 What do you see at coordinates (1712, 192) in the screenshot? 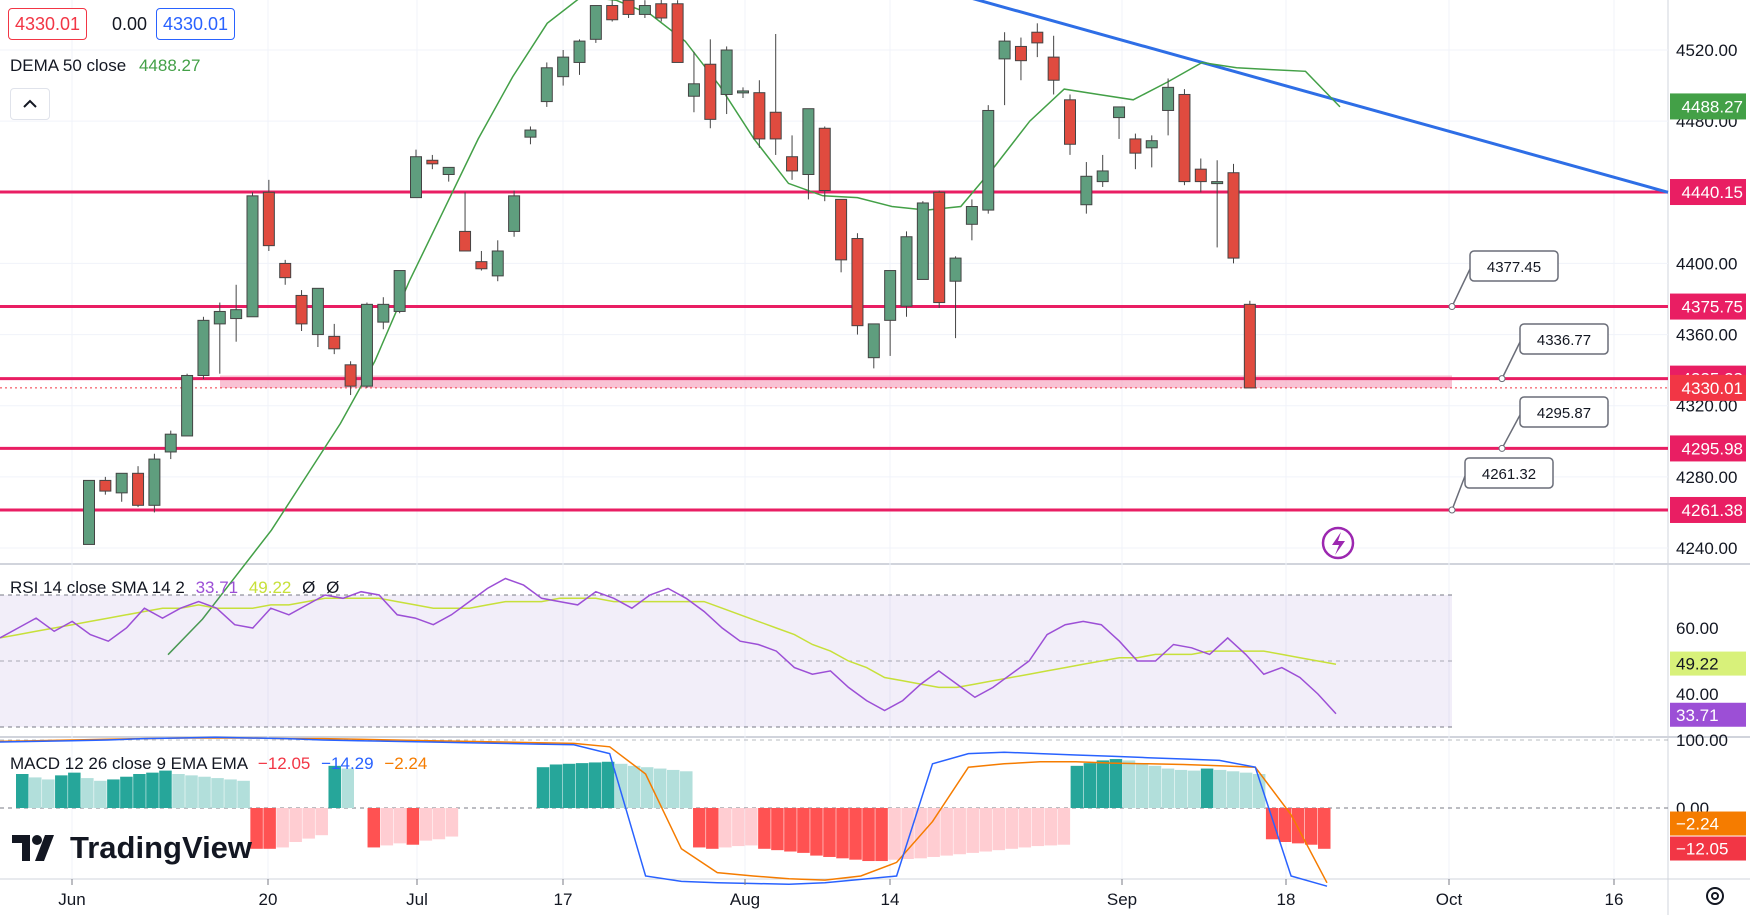
I see `level-price-badge-text: 4440.15` at bounding box center [1712, 192].